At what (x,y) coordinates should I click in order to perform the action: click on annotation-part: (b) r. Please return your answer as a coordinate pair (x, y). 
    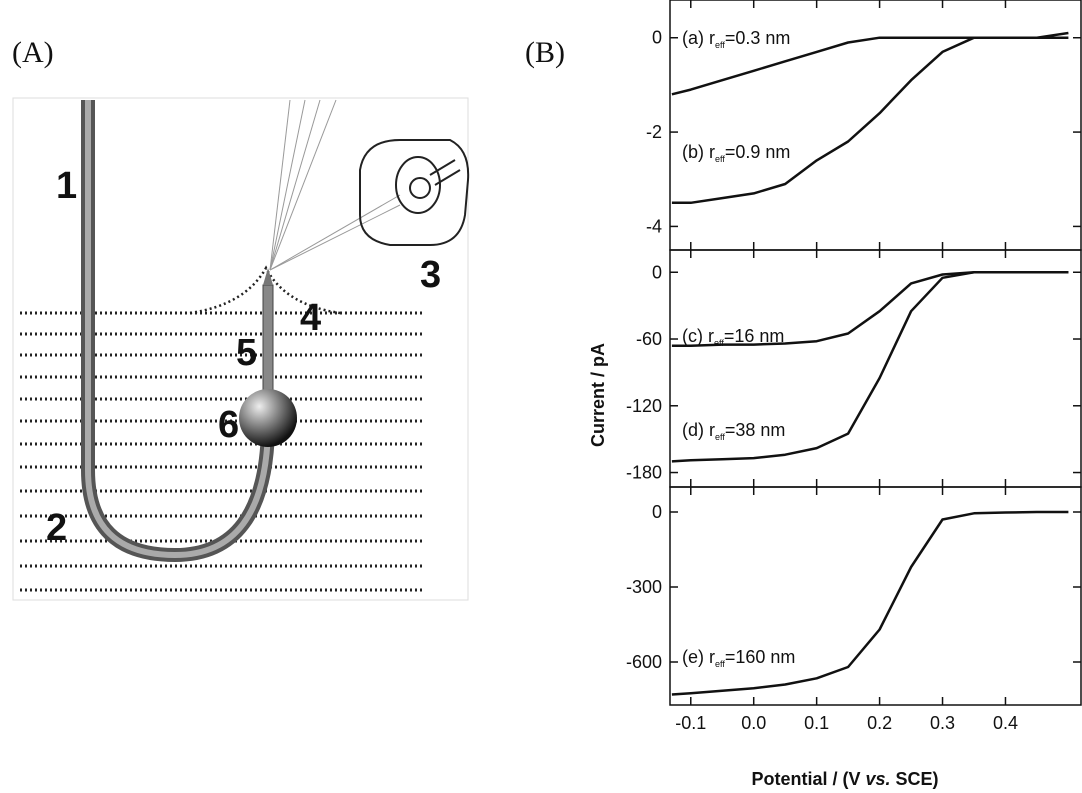
    Looking at the image, I should click on (698, 152).